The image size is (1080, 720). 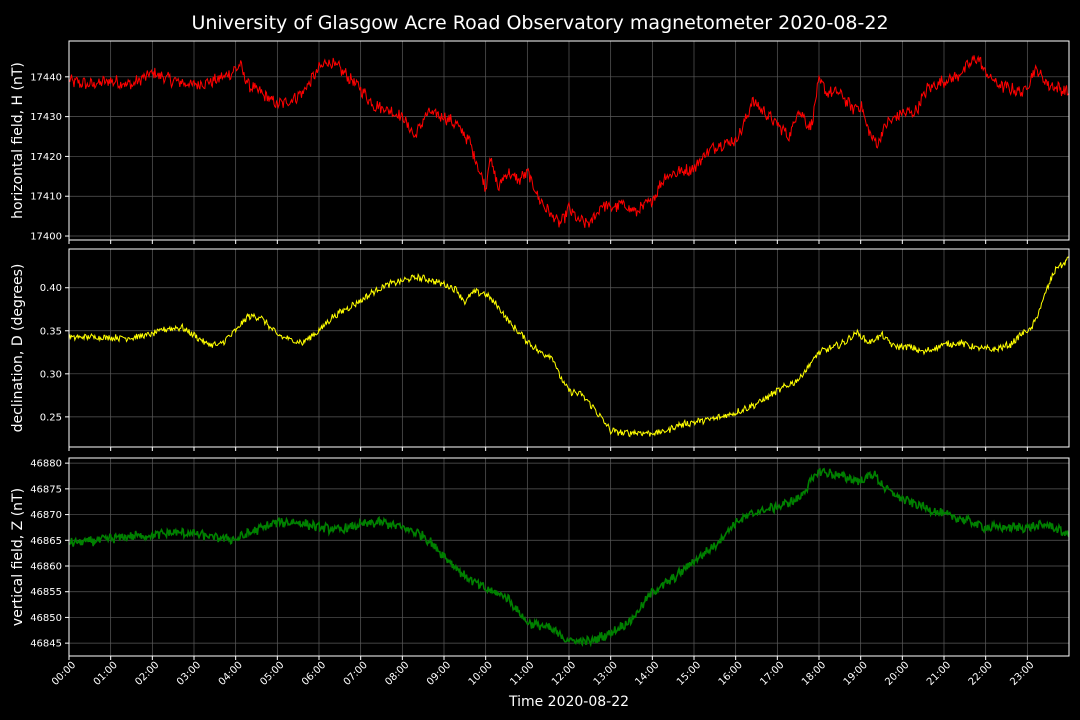 What do you see at coordinates (46, 237) in the screenshot?
I see `y-tick-label: 17400` at bounding box center [46, 237].